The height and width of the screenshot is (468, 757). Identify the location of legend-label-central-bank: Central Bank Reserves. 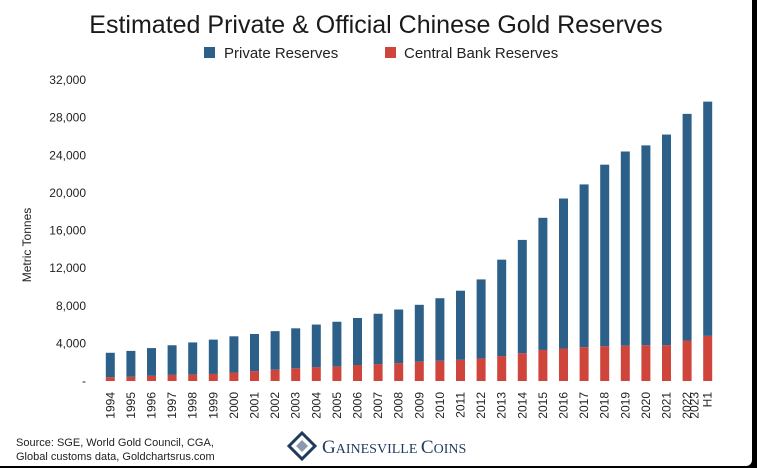
(481, 53).